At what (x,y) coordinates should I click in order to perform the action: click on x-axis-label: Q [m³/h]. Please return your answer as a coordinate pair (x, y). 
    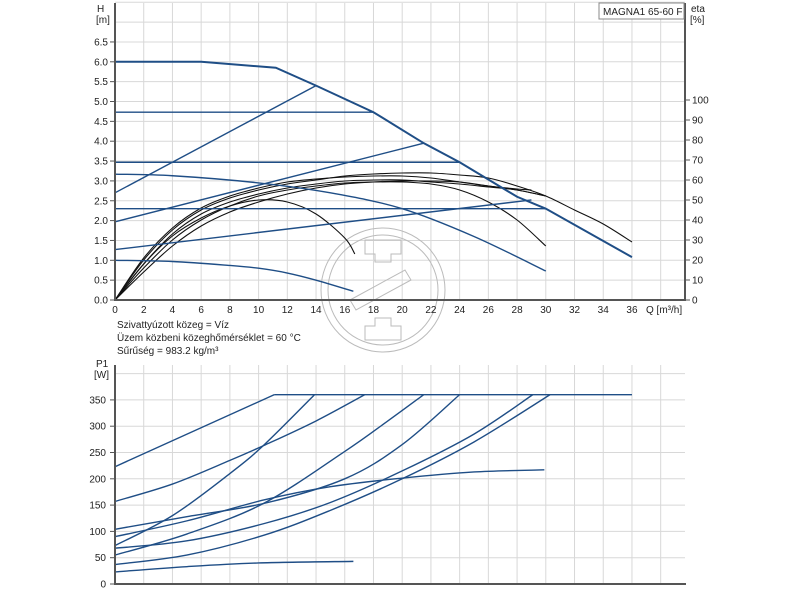
    Looking at the image, I should click on (664, 310).